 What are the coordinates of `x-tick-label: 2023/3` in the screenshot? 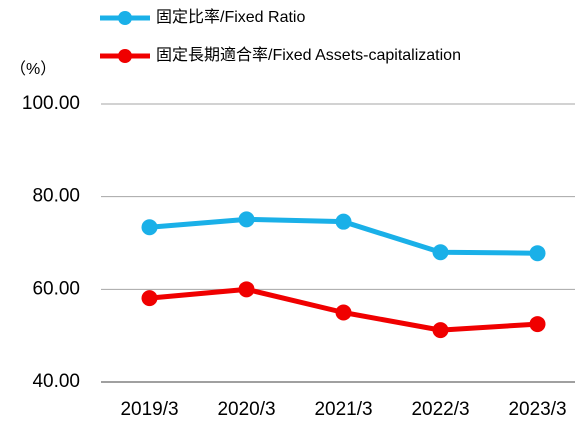 It's located at (537, 409).